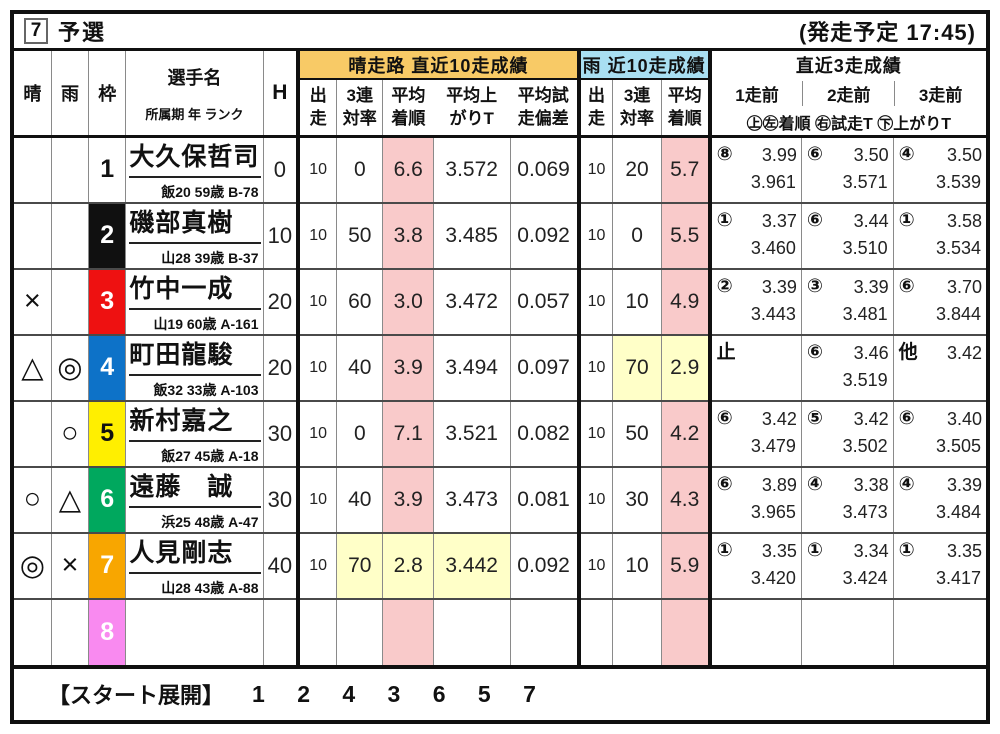 The image size is (1000, 734). What do you see at coordinates (544, 631) in the screenshot?
I see `sunny-trial-deviation` at bounding box center [544, 631].